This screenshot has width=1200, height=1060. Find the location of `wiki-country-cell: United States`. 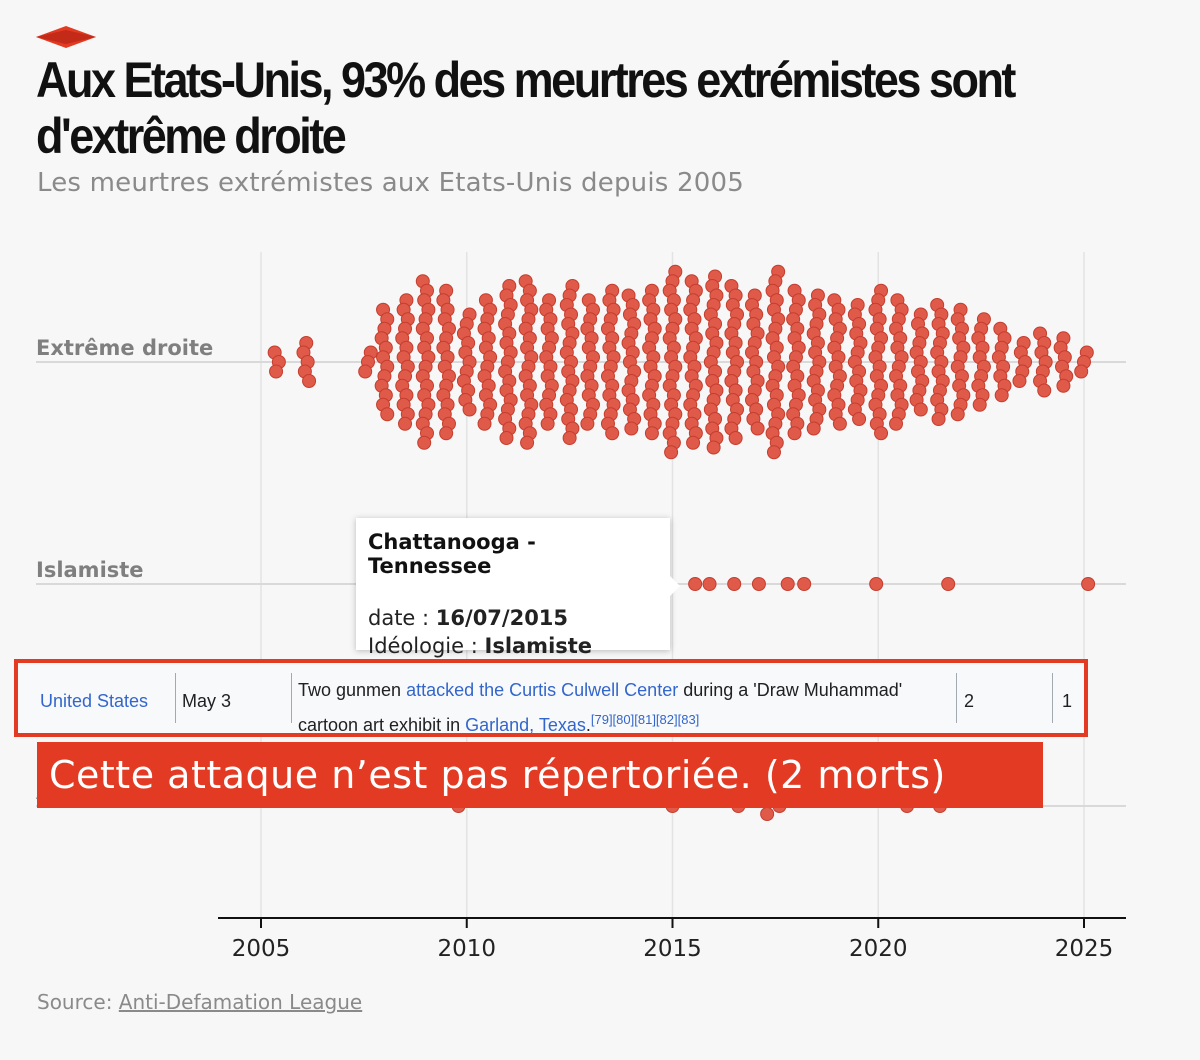

wiki-country-cell: United States is located at coordinates (94, 707).